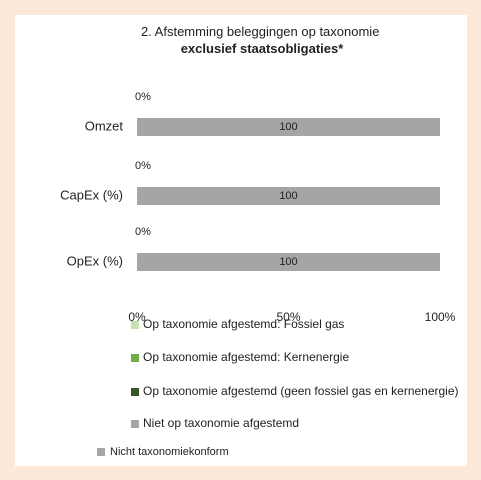  Describe the element at coordinates (246, 357) in the screenshot. I see `legend-label: Op taxonomie afgestemd: Kernenergie` at that location.